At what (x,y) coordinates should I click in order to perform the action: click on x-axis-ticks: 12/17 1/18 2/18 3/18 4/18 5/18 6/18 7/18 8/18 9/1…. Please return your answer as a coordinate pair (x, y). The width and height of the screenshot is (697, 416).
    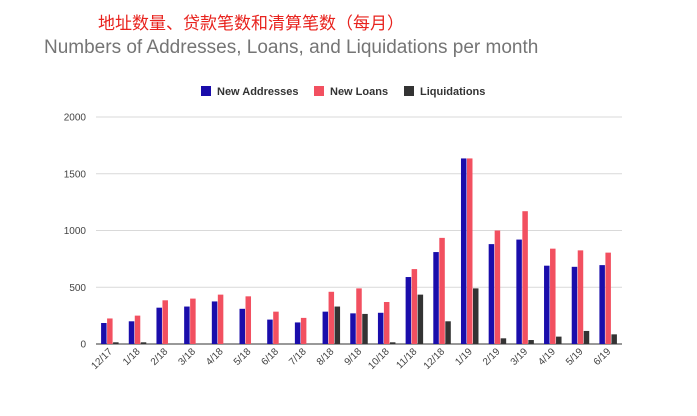
    Looking at the image, I should click on (351, 359).